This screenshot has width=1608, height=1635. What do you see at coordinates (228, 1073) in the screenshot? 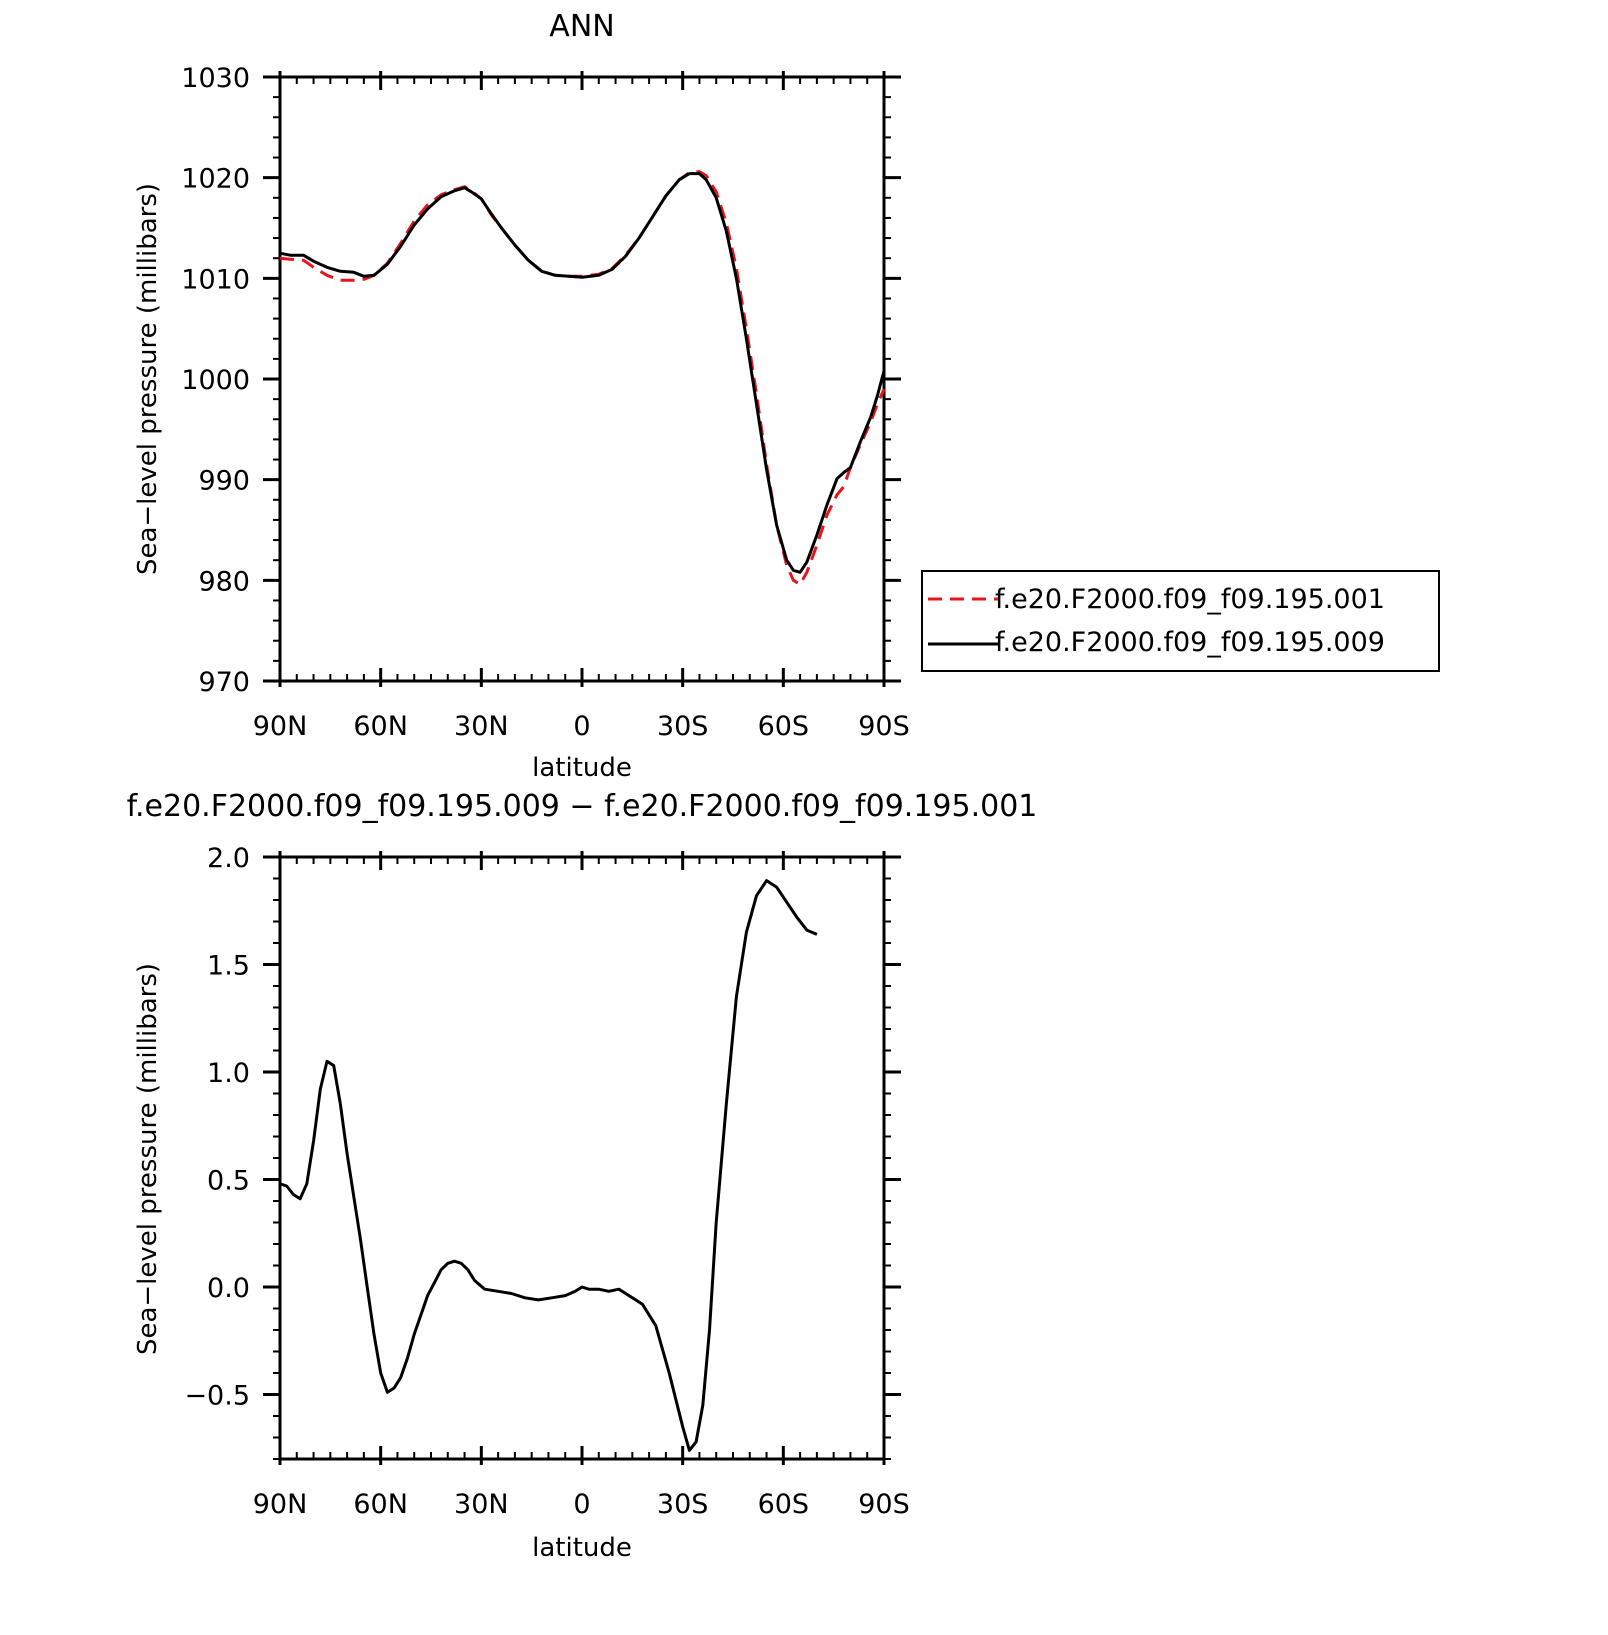
I see `y-tick-label: 1.0` at bounding box center [228, 1073].